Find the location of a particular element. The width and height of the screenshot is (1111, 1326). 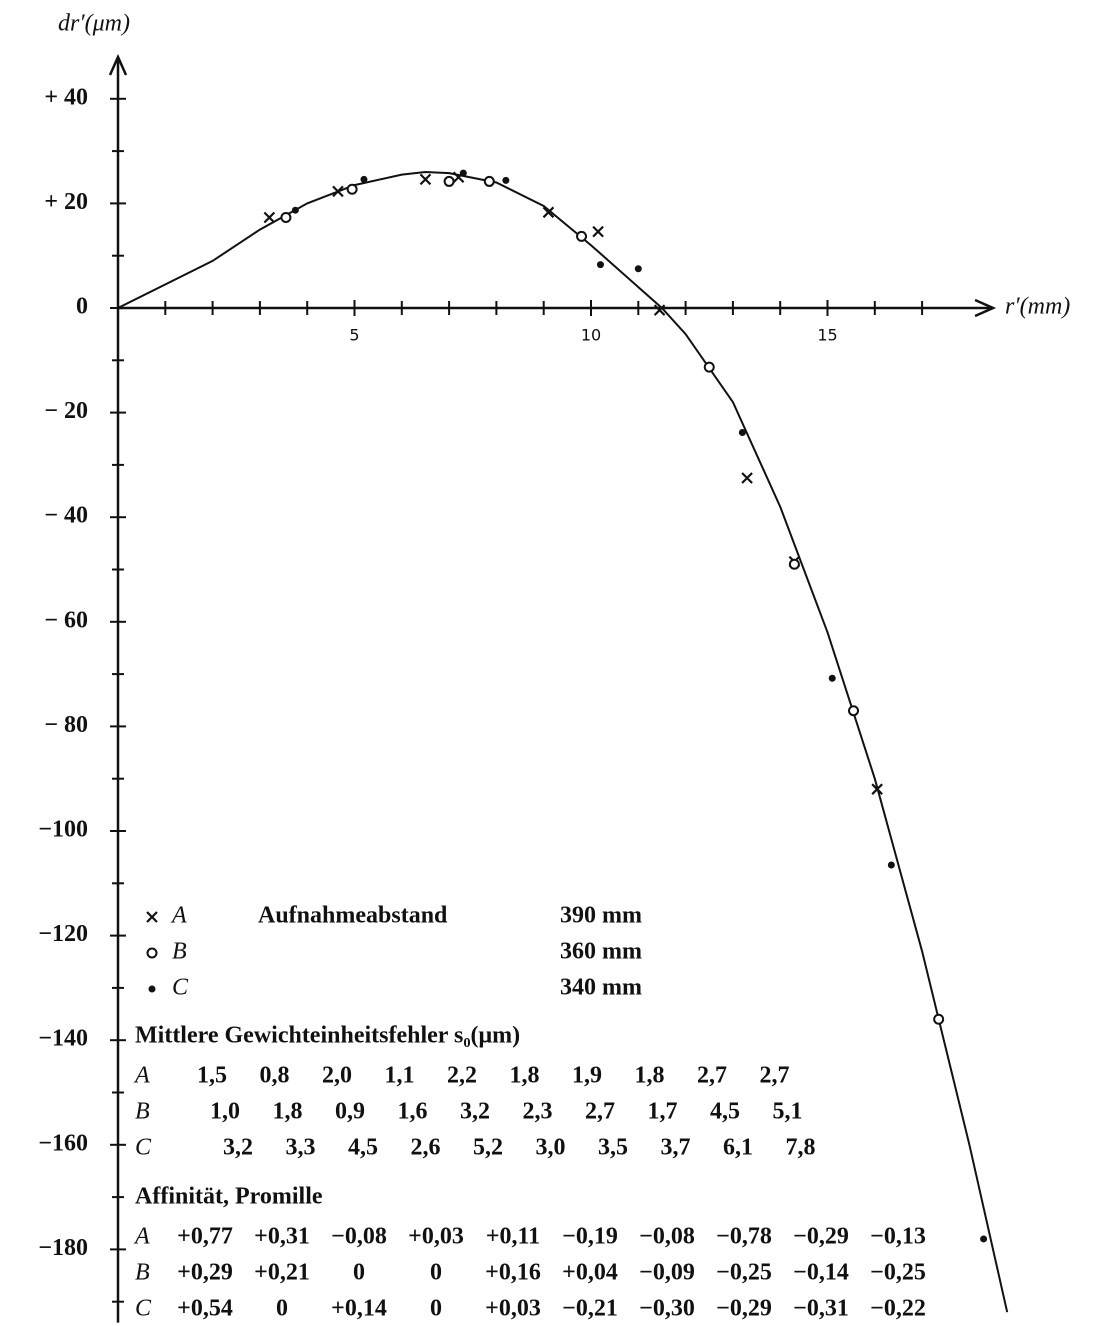

table-cell: 6,1 is located at coordinates (738, 1148).